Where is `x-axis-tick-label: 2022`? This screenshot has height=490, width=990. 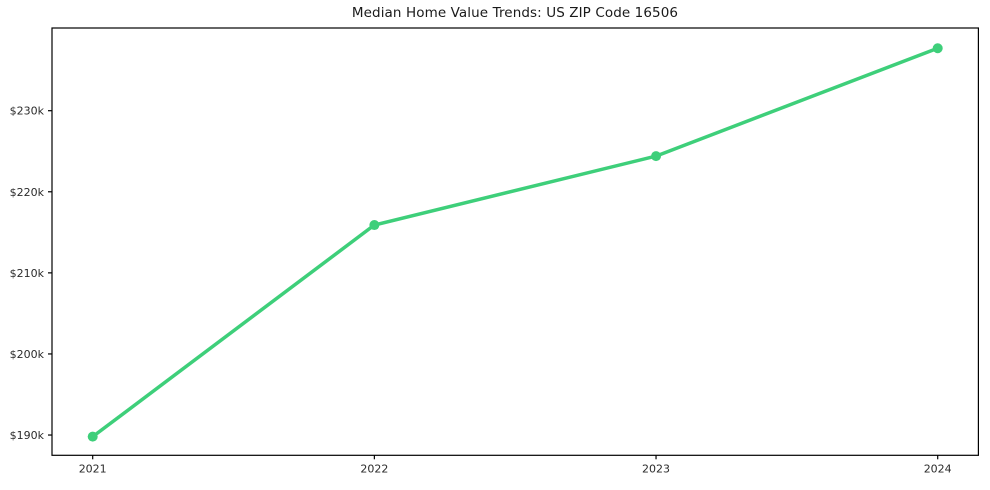 x-axis-tick-label: 2022 is located at coordinates (374, 468).